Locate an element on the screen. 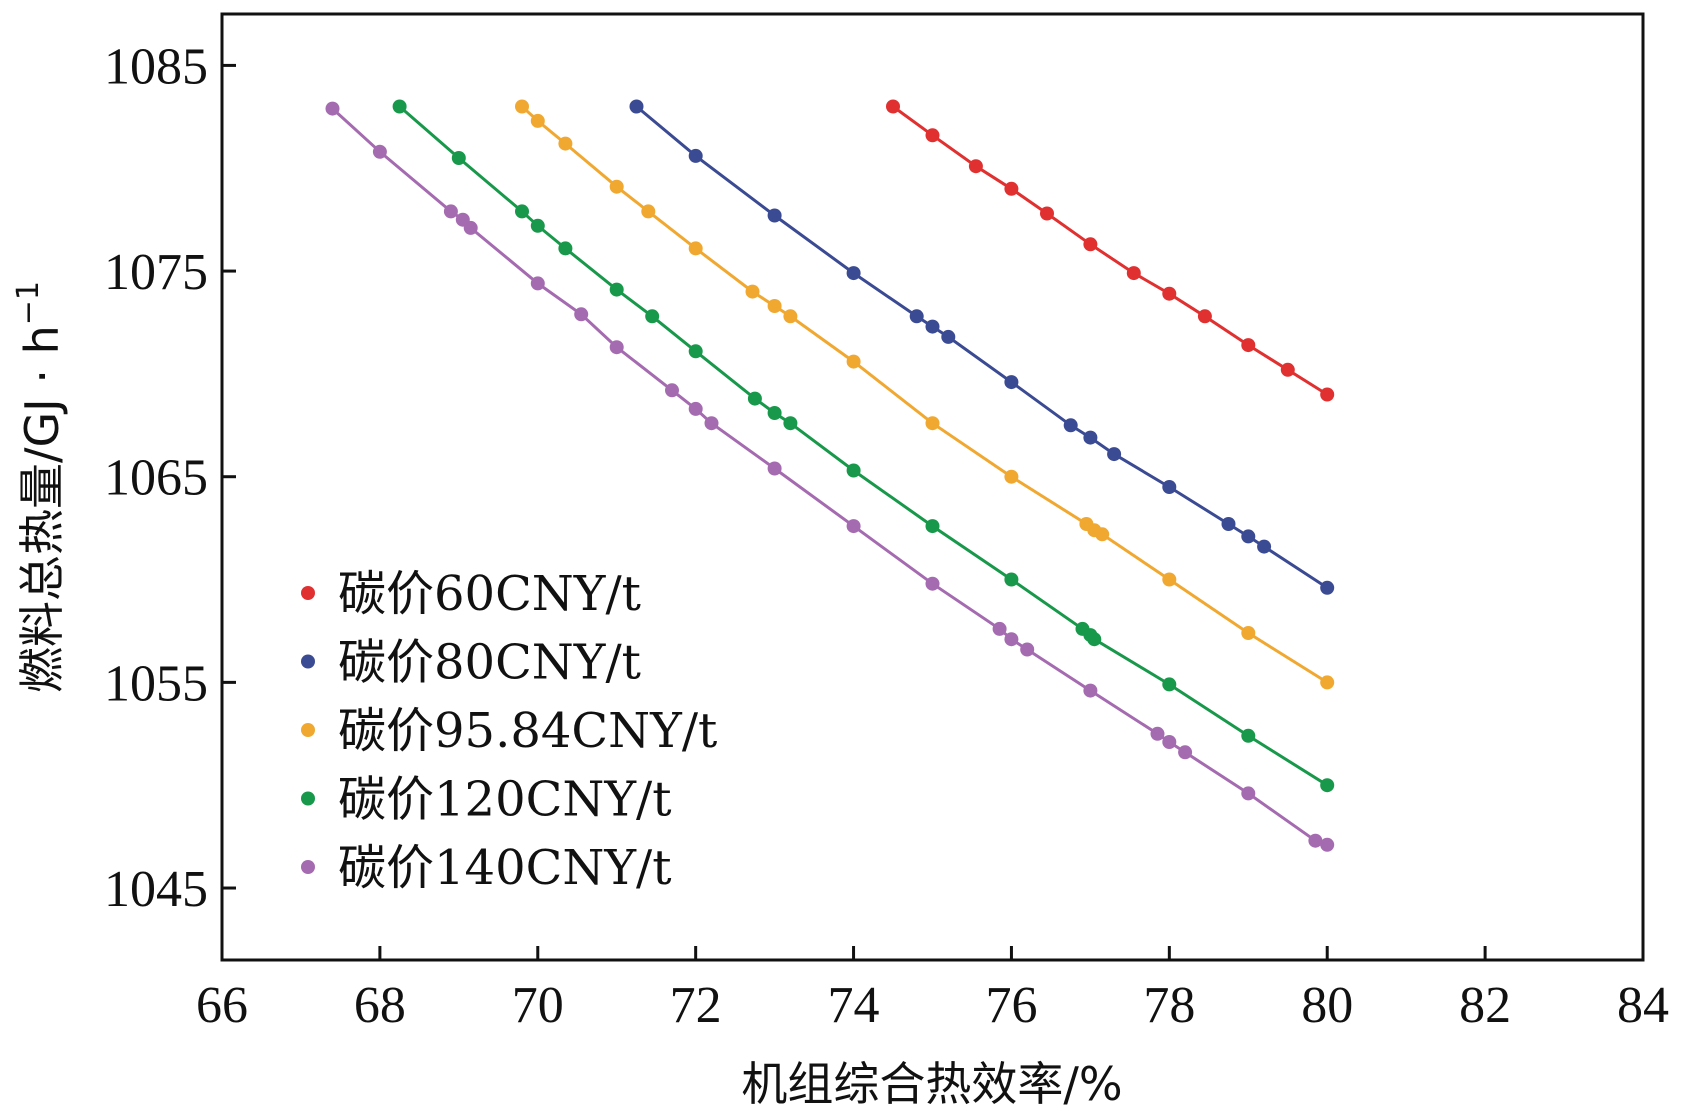 The height and width of the screenshot is (1111, 1681). x-axis-title: 机组综合热效率/% is located at coordinates (931, 1084).